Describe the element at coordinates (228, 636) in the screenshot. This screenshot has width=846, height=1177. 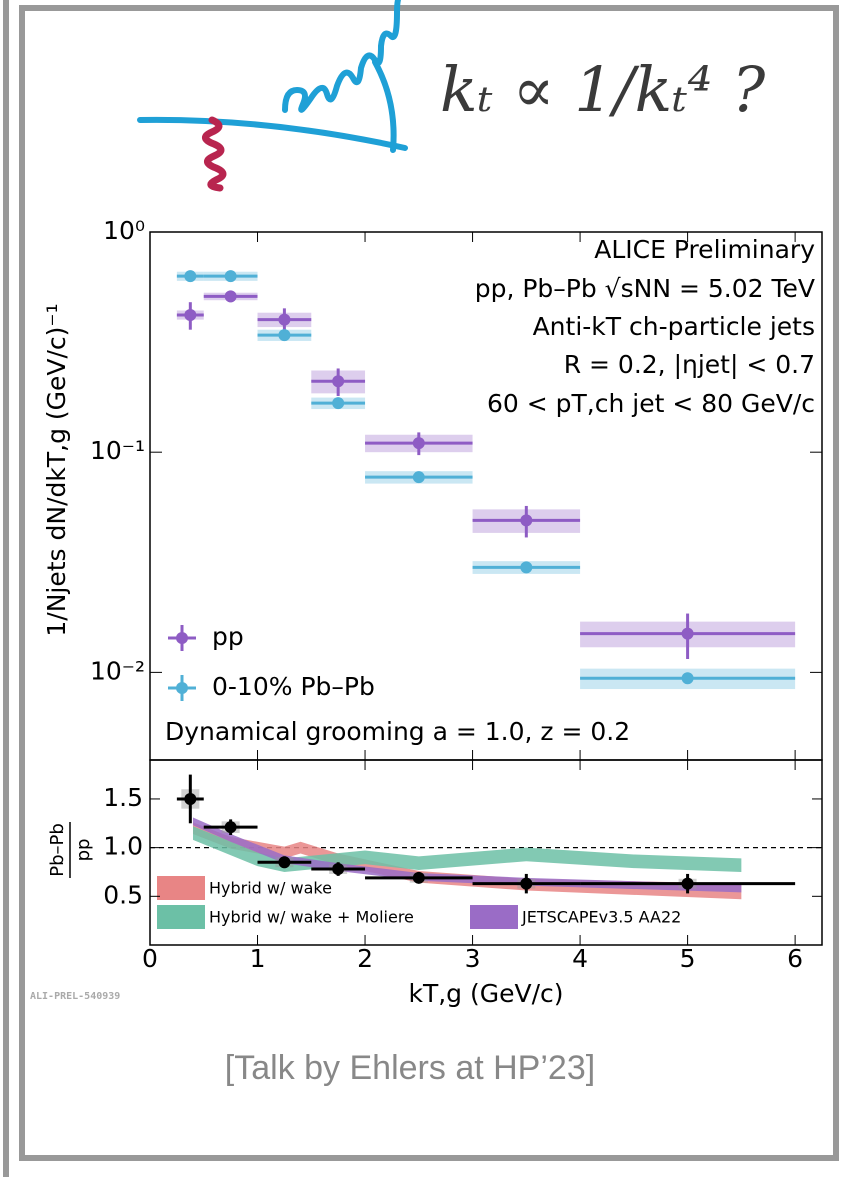
I see `legend-label: pp` at that location.